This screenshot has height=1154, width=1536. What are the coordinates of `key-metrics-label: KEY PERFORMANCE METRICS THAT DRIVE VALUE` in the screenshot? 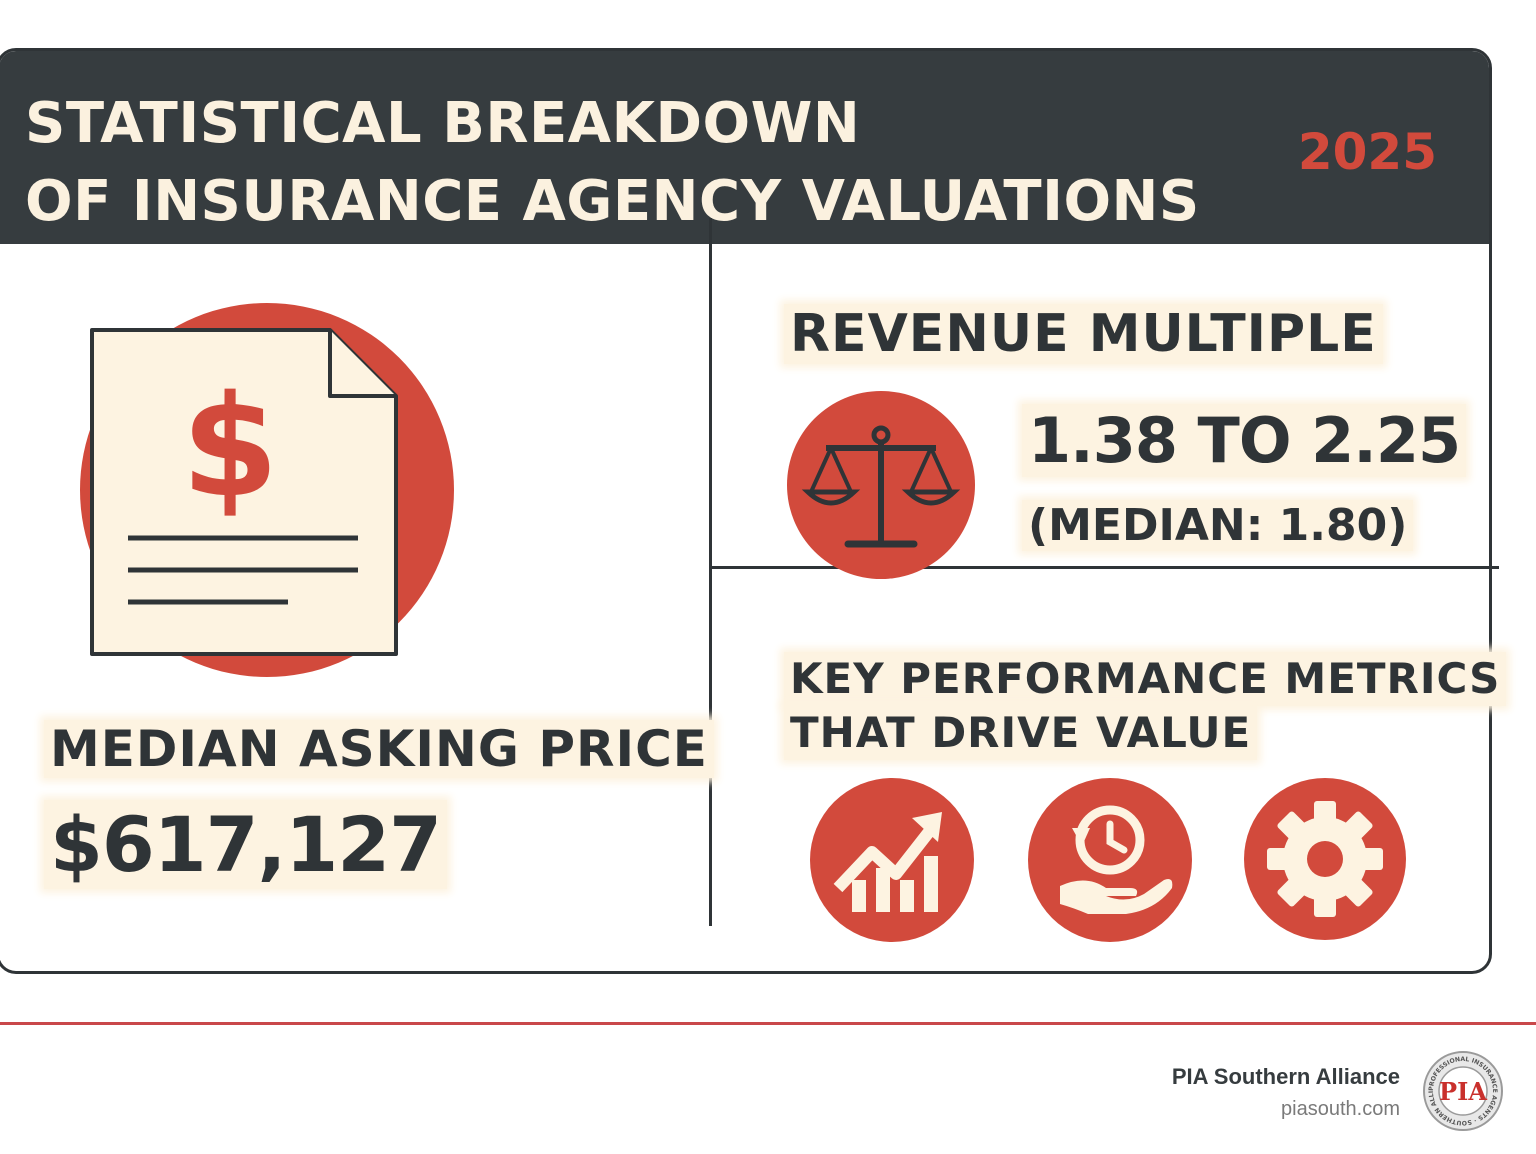 It's located at (1145, 706).